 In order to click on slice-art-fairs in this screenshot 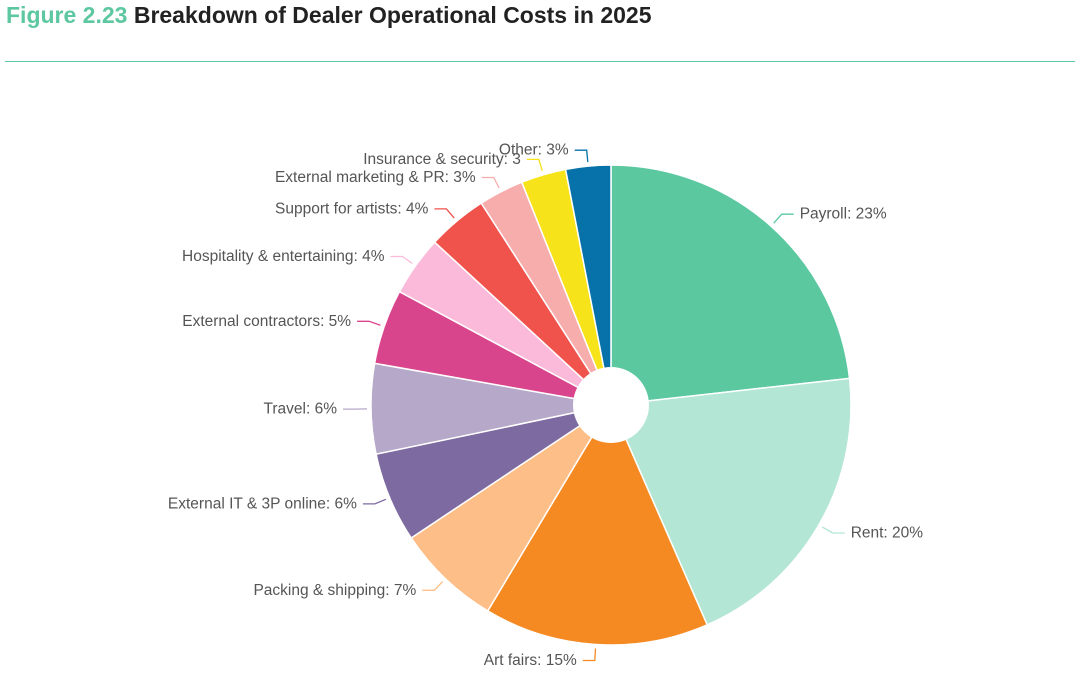, I will do `click(597, 524)`.